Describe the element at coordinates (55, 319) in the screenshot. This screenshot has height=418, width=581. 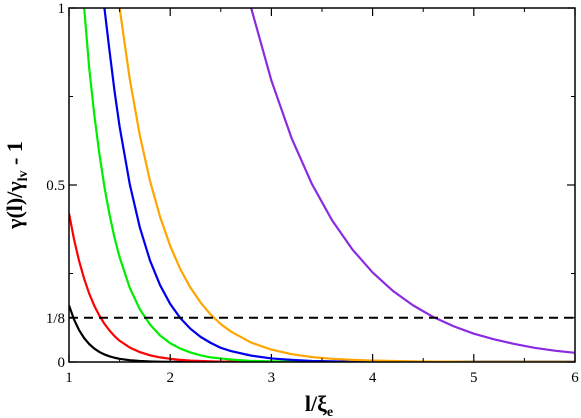
I see `y-tick-label: 1/8` at that location.